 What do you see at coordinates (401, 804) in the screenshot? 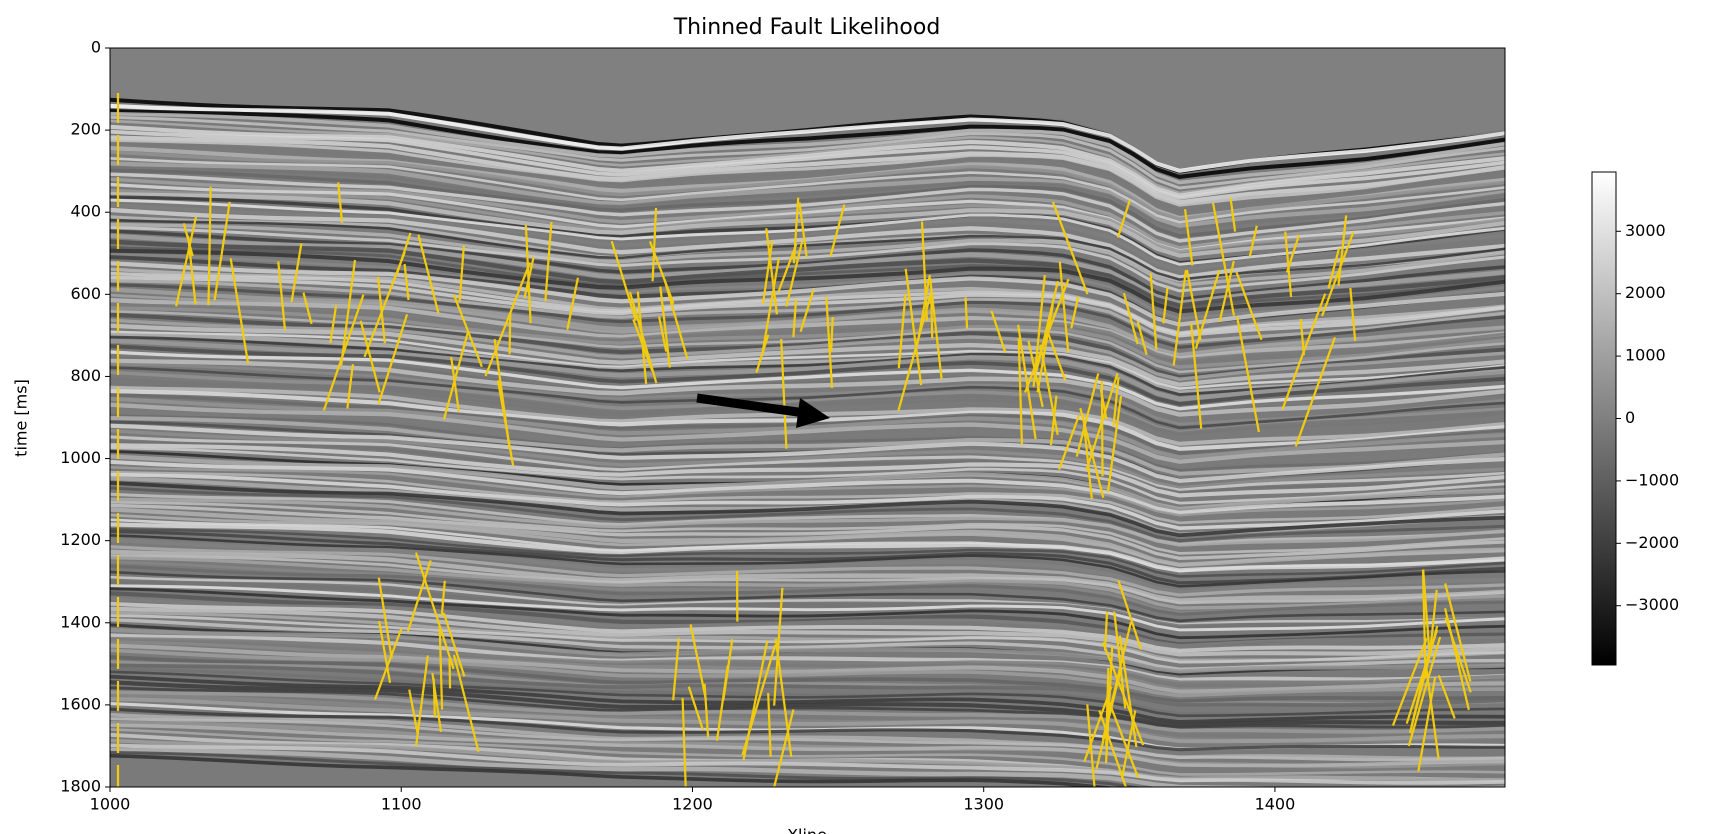
I see `x-tick-label: 1100` at bounding box center [401, 804].